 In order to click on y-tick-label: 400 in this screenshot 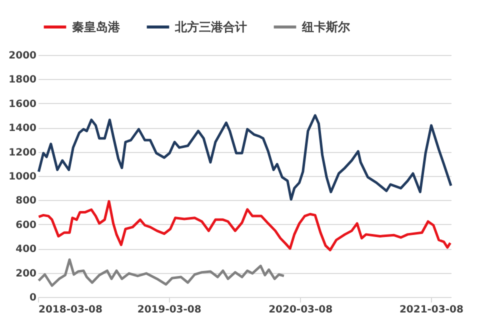, I will do `click(26, 250)`.